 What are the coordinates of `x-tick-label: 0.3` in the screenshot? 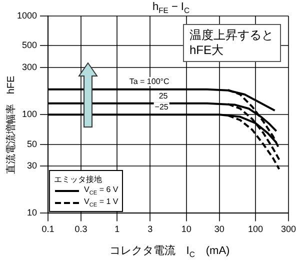 It's located at (81, 229).